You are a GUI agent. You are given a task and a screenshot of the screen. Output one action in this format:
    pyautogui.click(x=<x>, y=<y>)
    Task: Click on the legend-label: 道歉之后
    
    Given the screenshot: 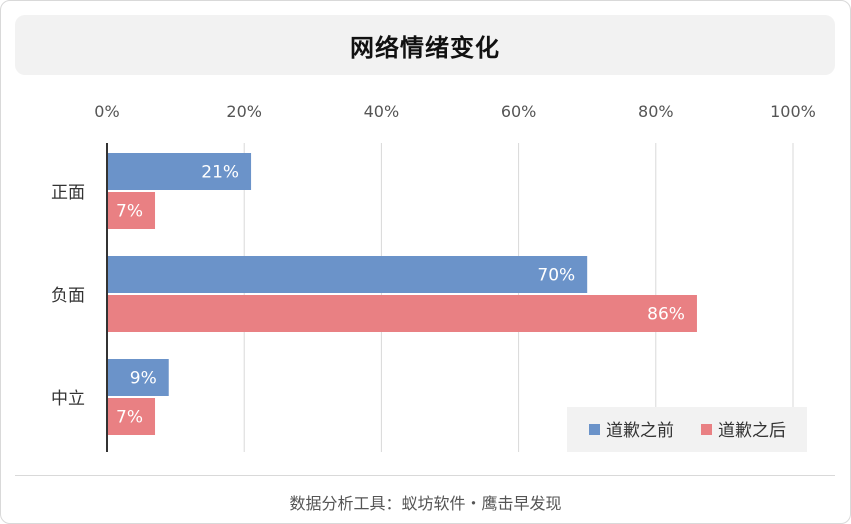 What is the action you would take?
    pyautogui.click(x=752, y=431)
    